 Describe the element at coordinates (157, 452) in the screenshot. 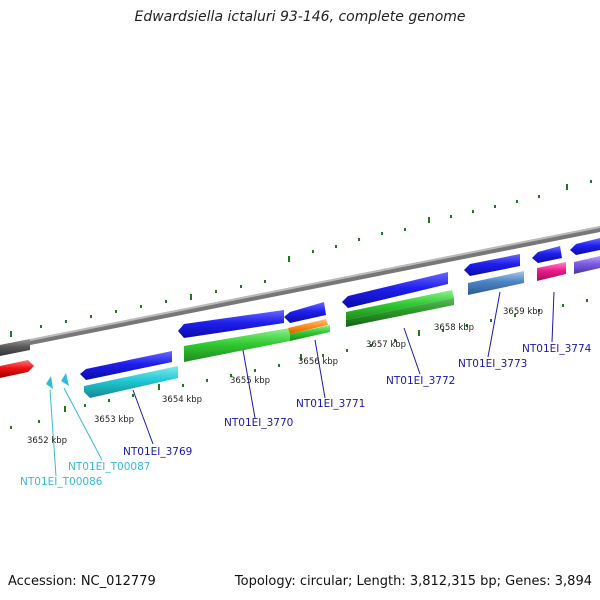

I see `gene-label-3769: NT01EI_3769` at that location.